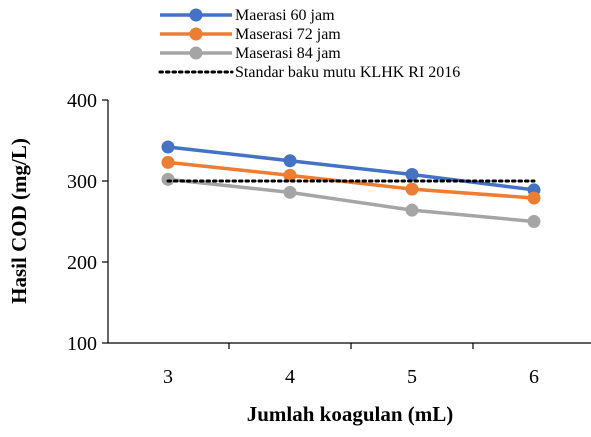 The height and width of the screenshot is (437, 591). What do you see at coordinates (350, 414) in the screenshot?
I see `x-axis-title: Jumlah koagulan (mL)` at bounding box center [350, 414].